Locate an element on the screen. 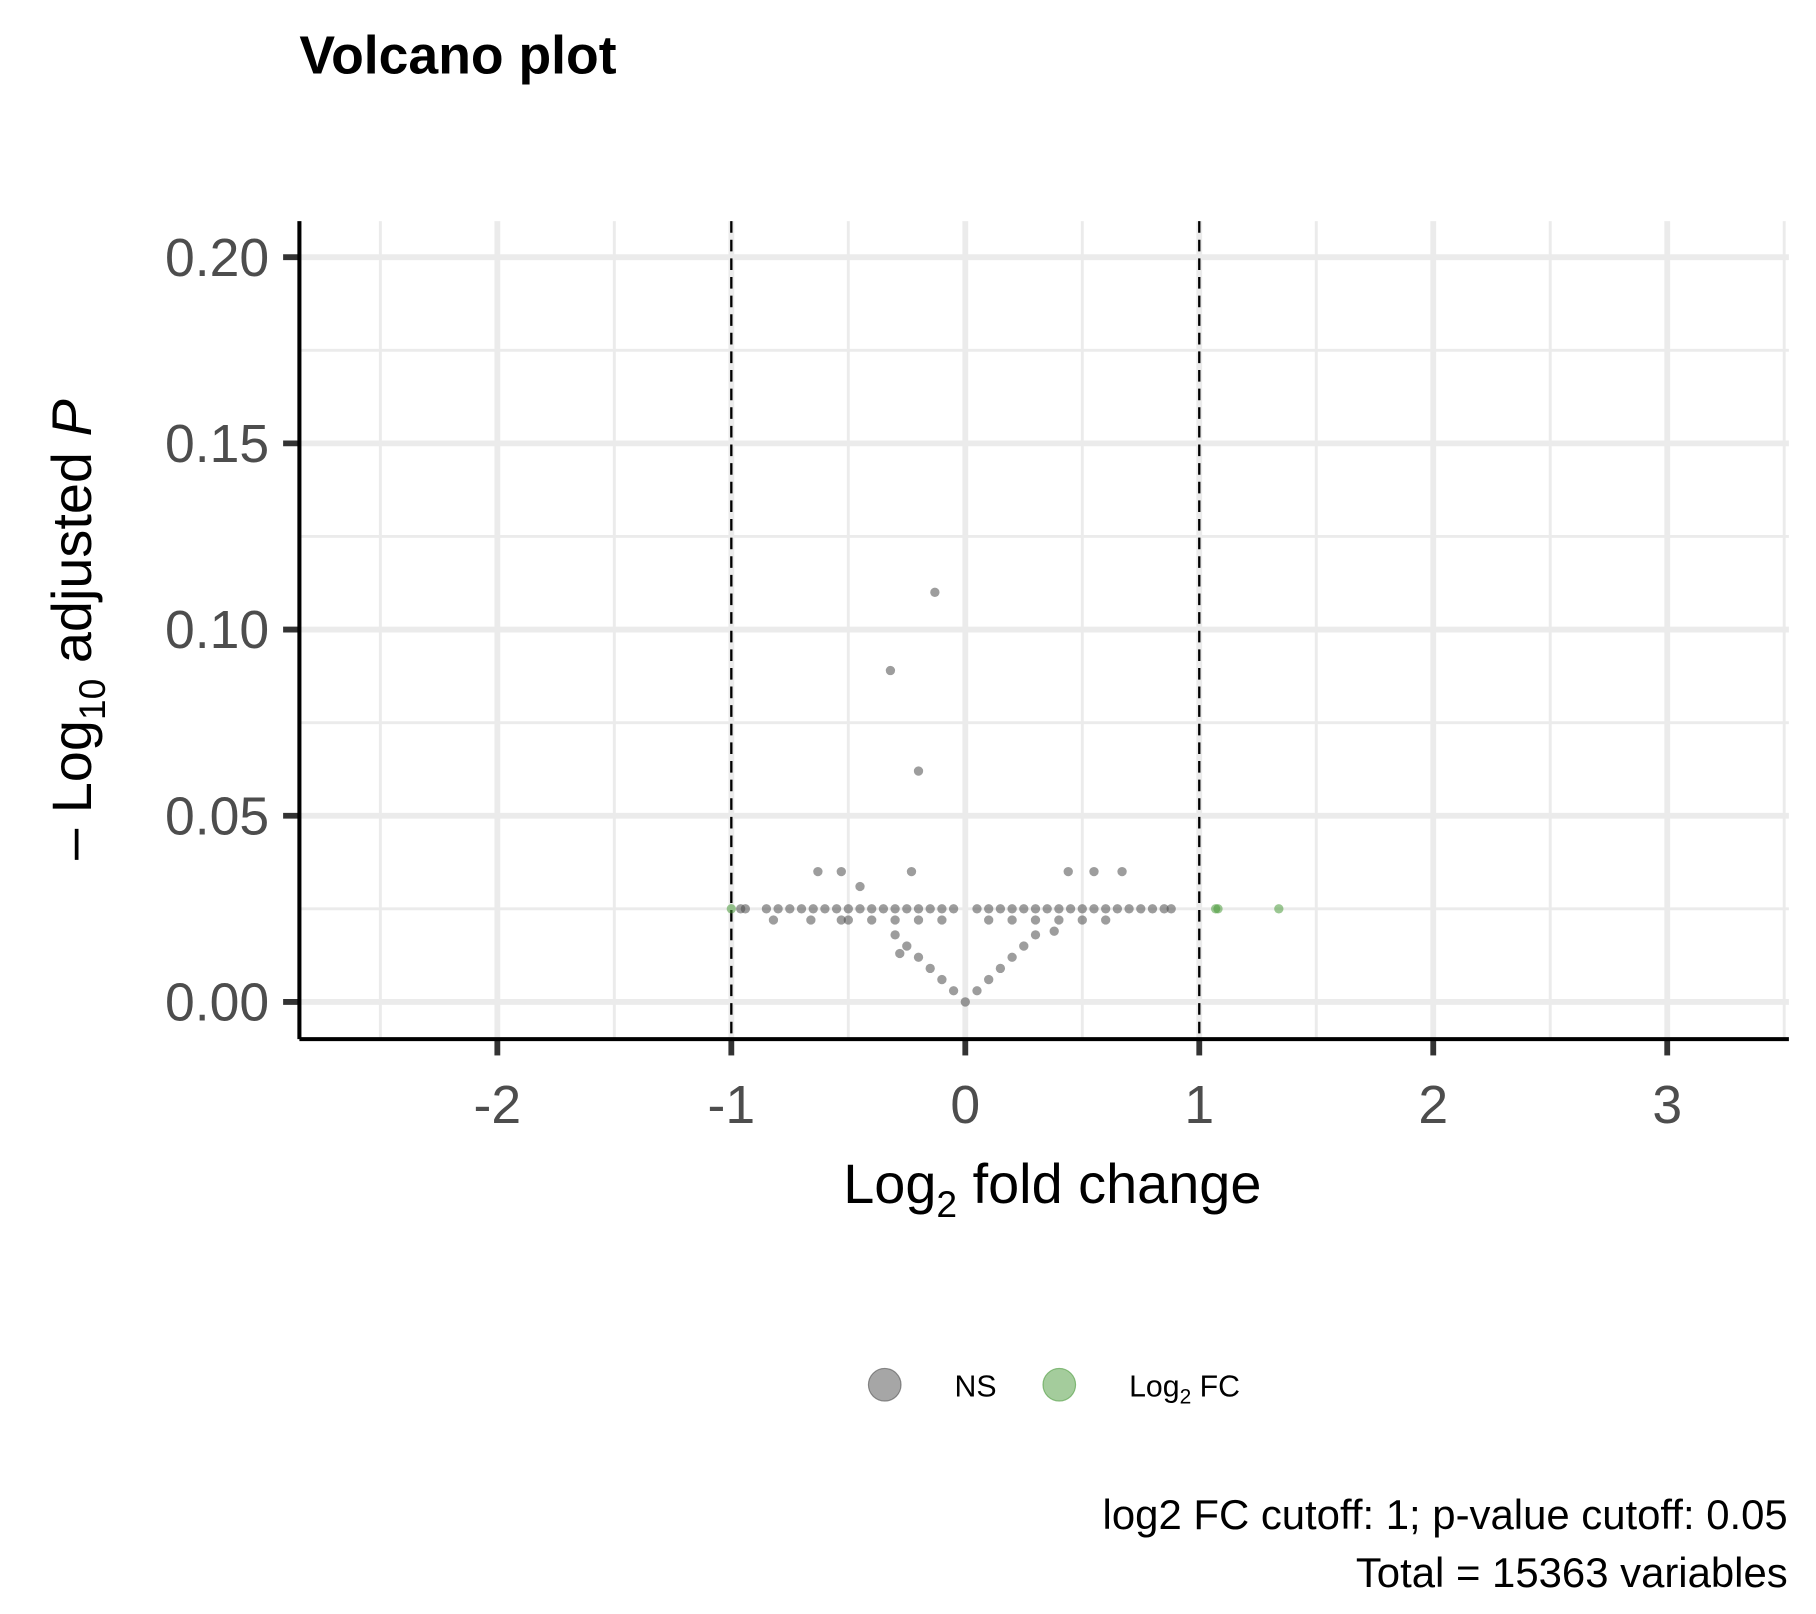 The width and height of the screenshot is (1816, 1614). legend-label: NS is located at coordinates (976, 1386).